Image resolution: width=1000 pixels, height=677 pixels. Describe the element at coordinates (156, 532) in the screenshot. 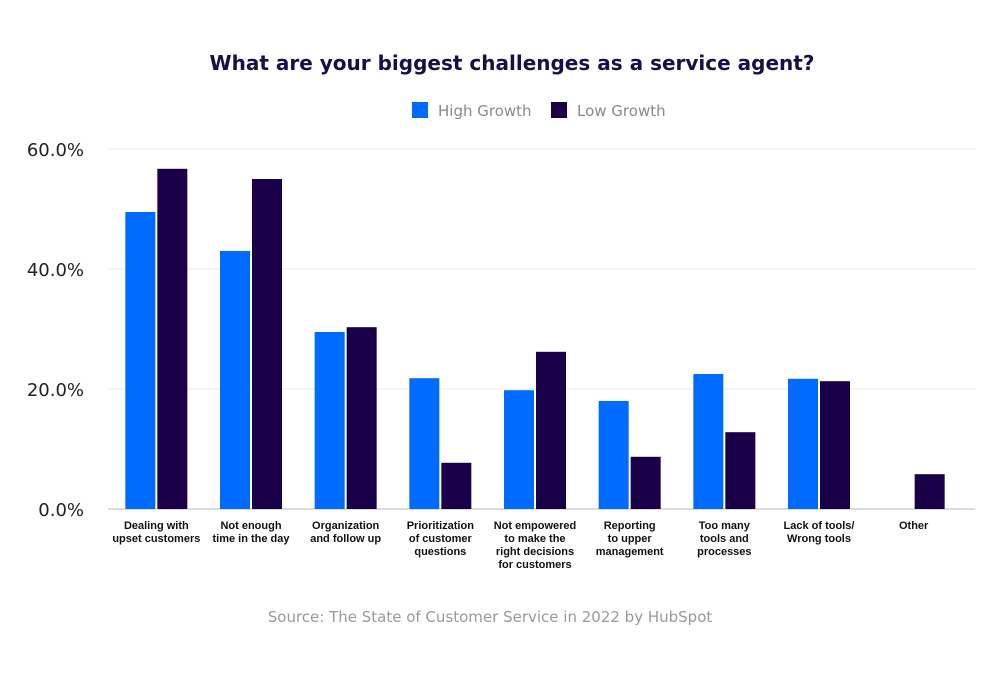

I see `x-tick-label: Dealing with upset customers` at that location.